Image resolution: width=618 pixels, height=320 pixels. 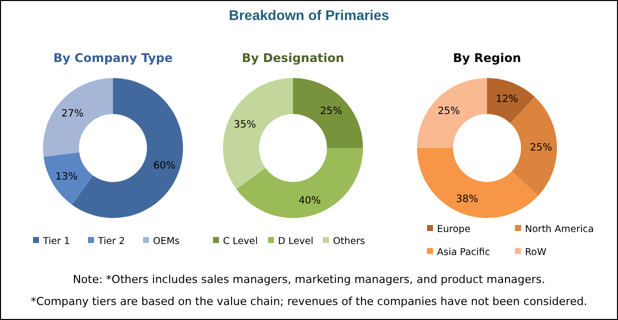 What do you see at coordinates (66, 176) in the screenshot?
I see `data-label: 13%` at bounding box center [66, 176].